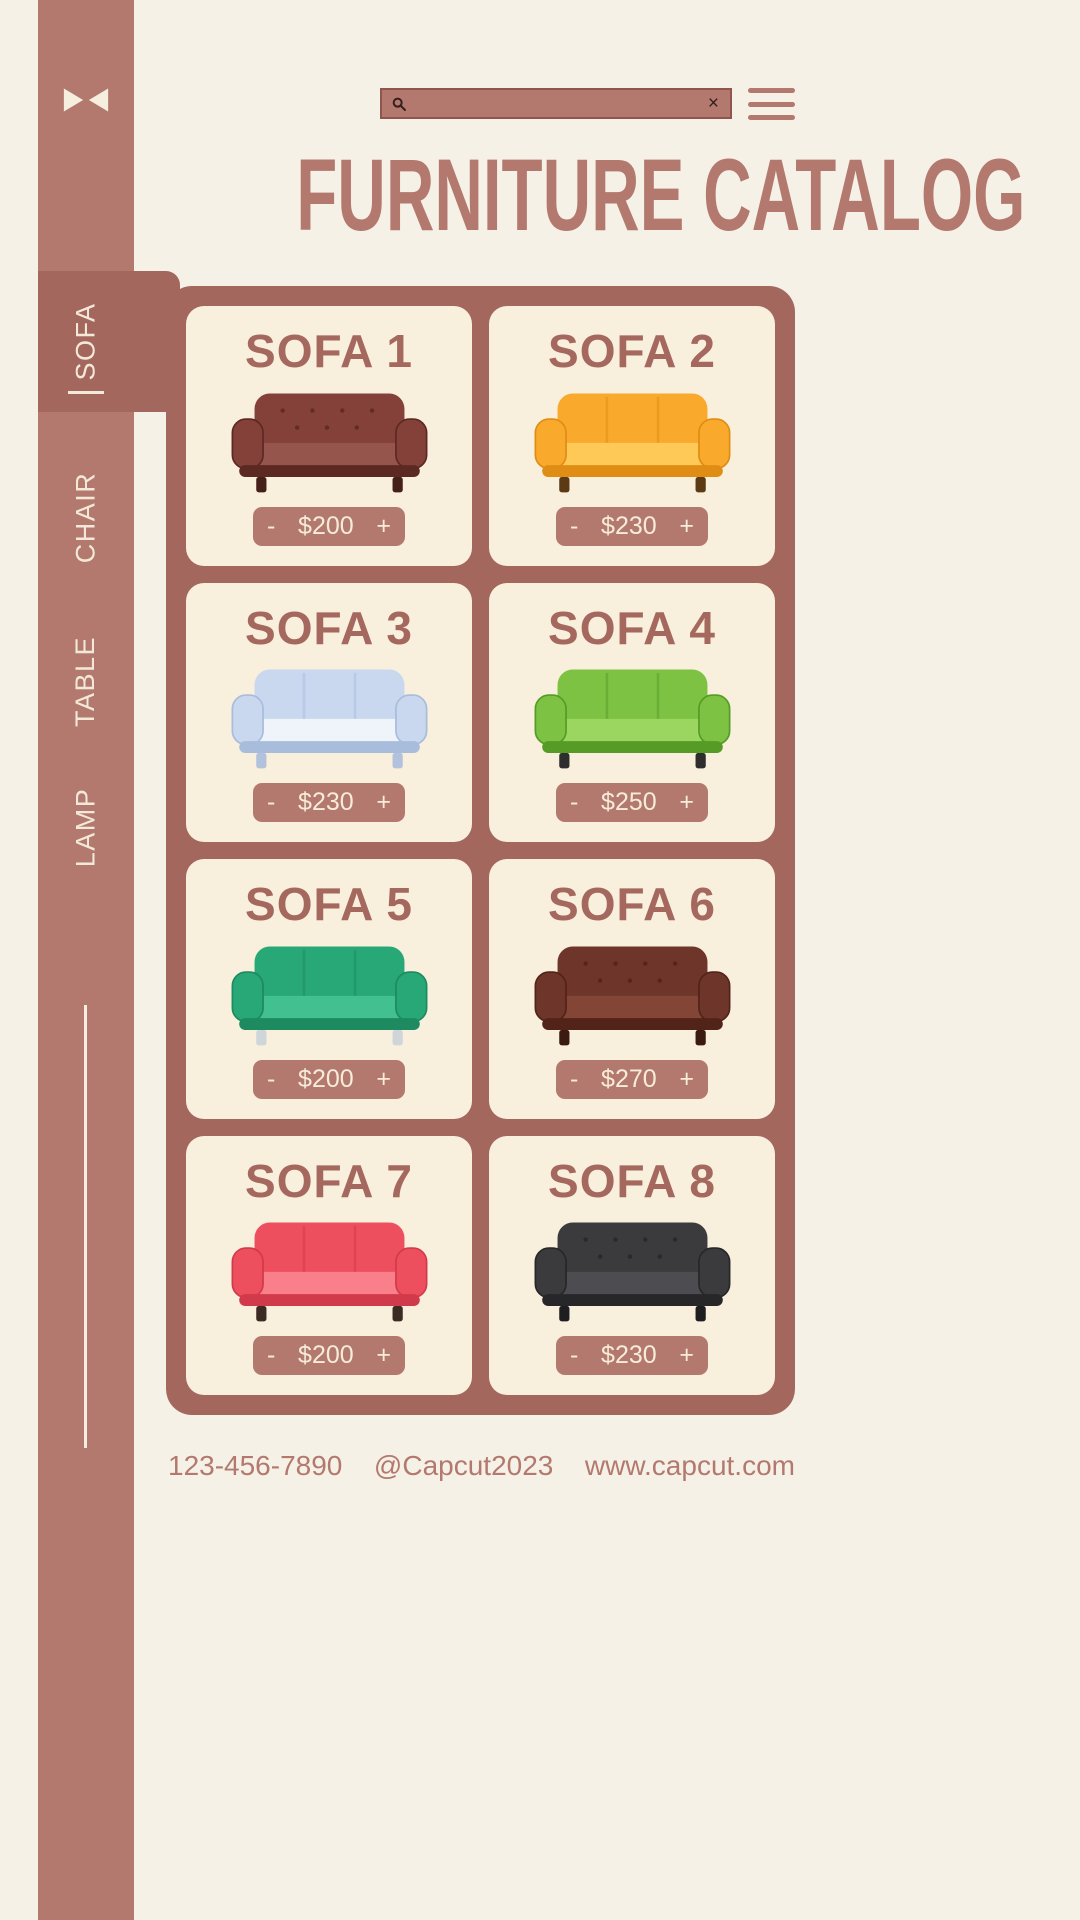 Image resolution: width=1080 pixels, height=1920 pixels. I want to click on sidebar-item-sofa: SOFA, so click(86, 341).